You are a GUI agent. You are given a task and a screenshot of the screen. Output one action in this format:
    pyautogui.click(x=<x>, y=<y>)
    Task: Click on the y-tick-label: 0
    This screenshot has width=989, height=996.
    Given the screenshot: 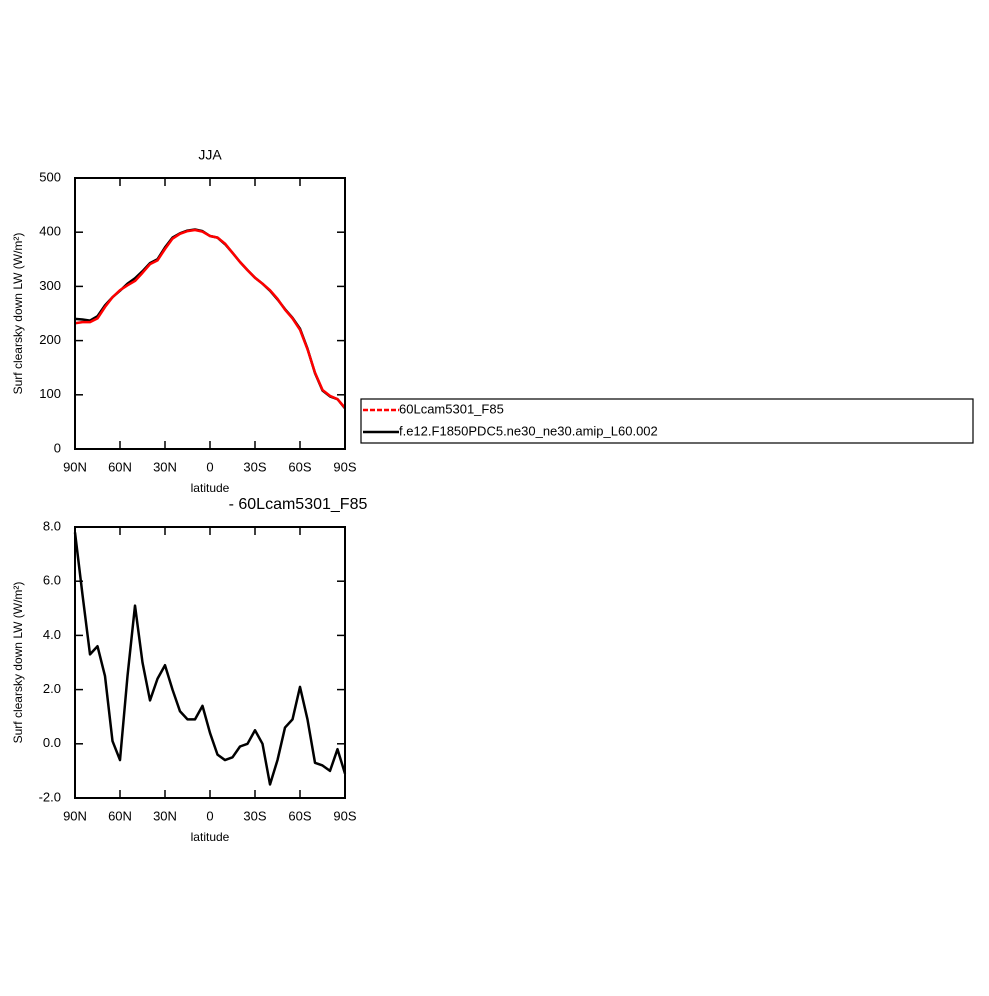 What is the action you would take?
    pyautogui.click(x=57, y=447)
    